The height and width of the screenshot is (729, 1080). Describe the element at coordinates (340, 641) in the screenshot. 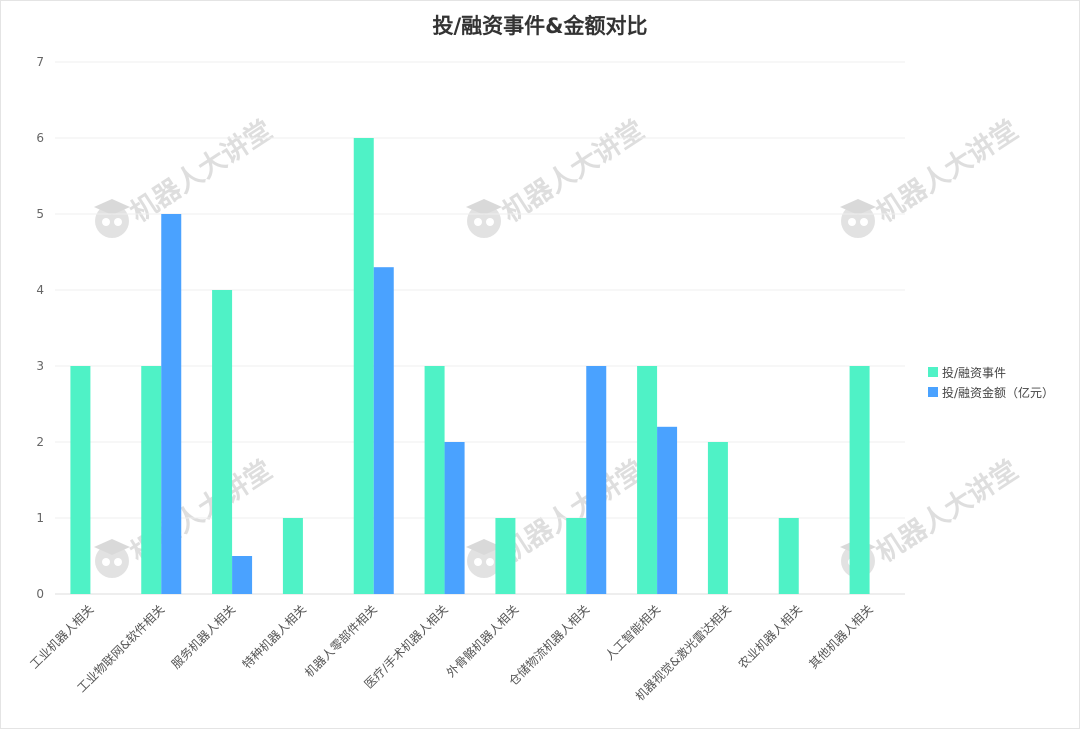

I see `x-tick-label: 机器人零部件相关` at that location.